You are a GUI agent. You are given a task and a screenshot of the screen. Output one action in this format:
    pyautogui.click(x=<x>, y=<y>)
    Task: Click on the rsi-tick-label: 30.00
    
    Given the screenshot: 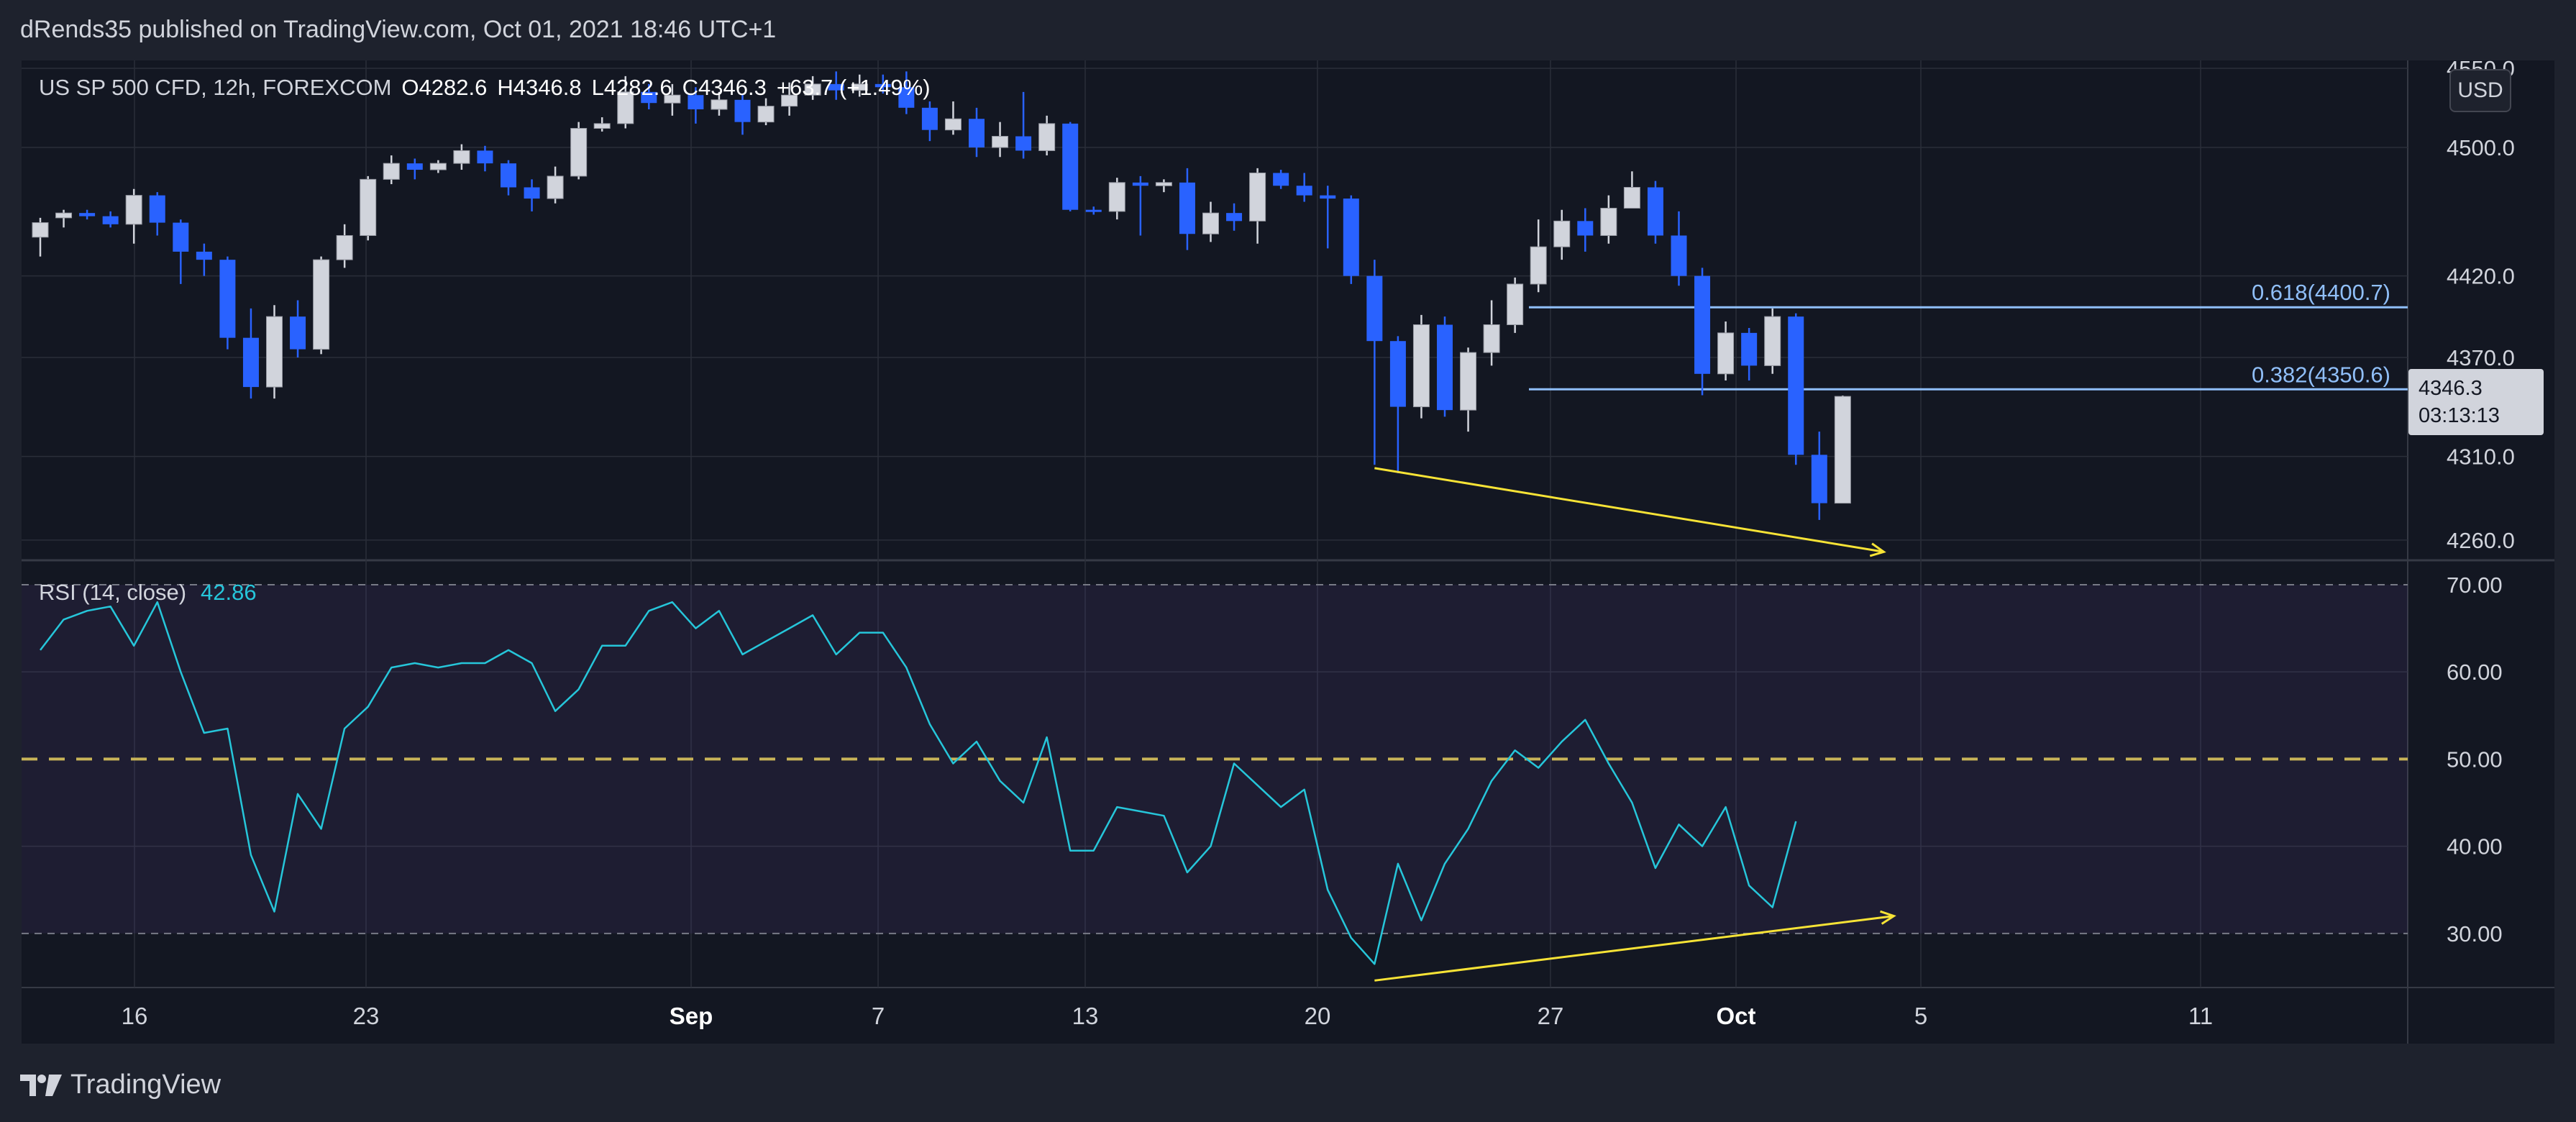 What is the action you would take?
    pyautogui.click(x=2475, y=934)
    